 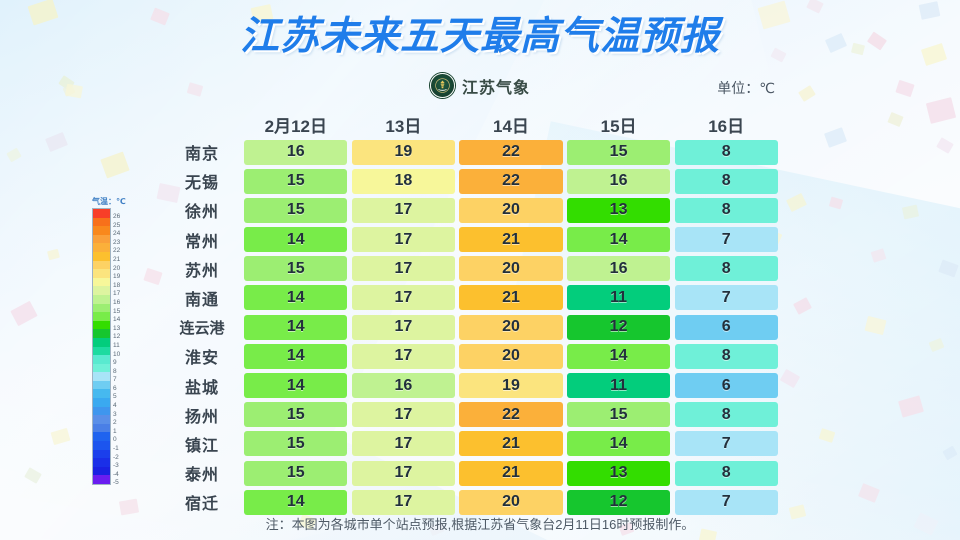 I want to click on temperature-cell: 19, so click(x=403, y=152).